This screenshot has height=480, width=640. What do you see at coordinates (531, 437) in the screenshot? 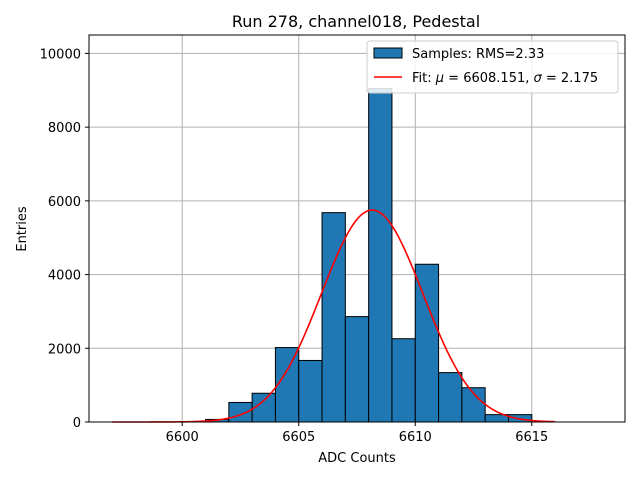
I see `x-tick-label: 6615` at bounding box center [531, 437].